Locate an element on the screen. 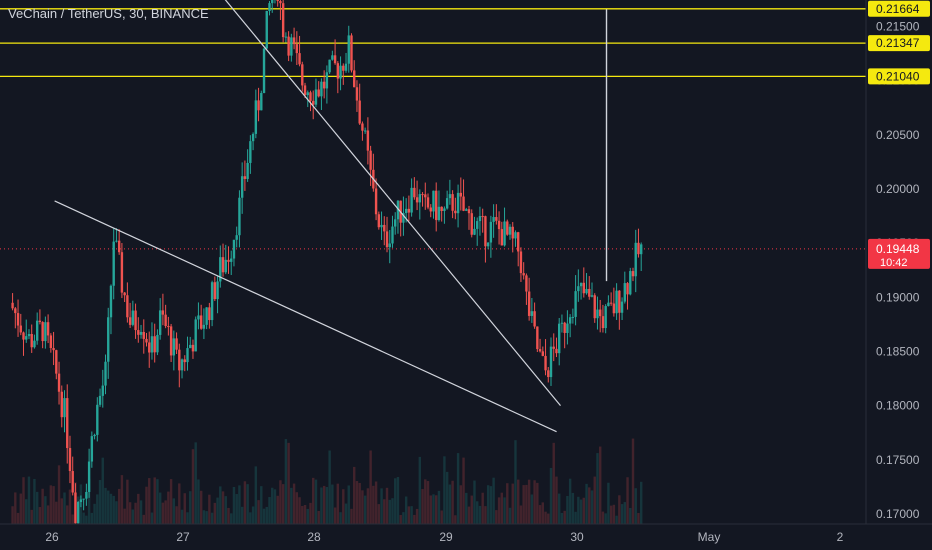 This screenshot has width=932, height=550. current-price-box is located at coordinates (899, 253).